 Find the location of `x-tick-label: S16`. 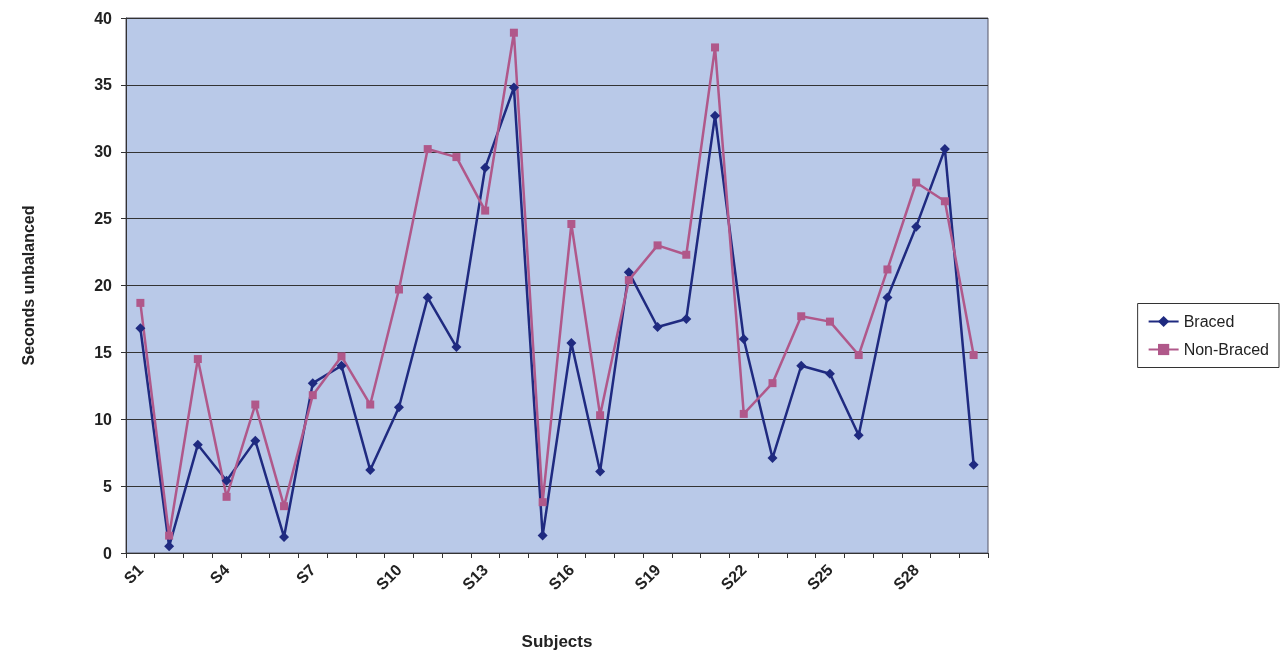

x-tick-label: S16 is located at coordinates (561, 577).